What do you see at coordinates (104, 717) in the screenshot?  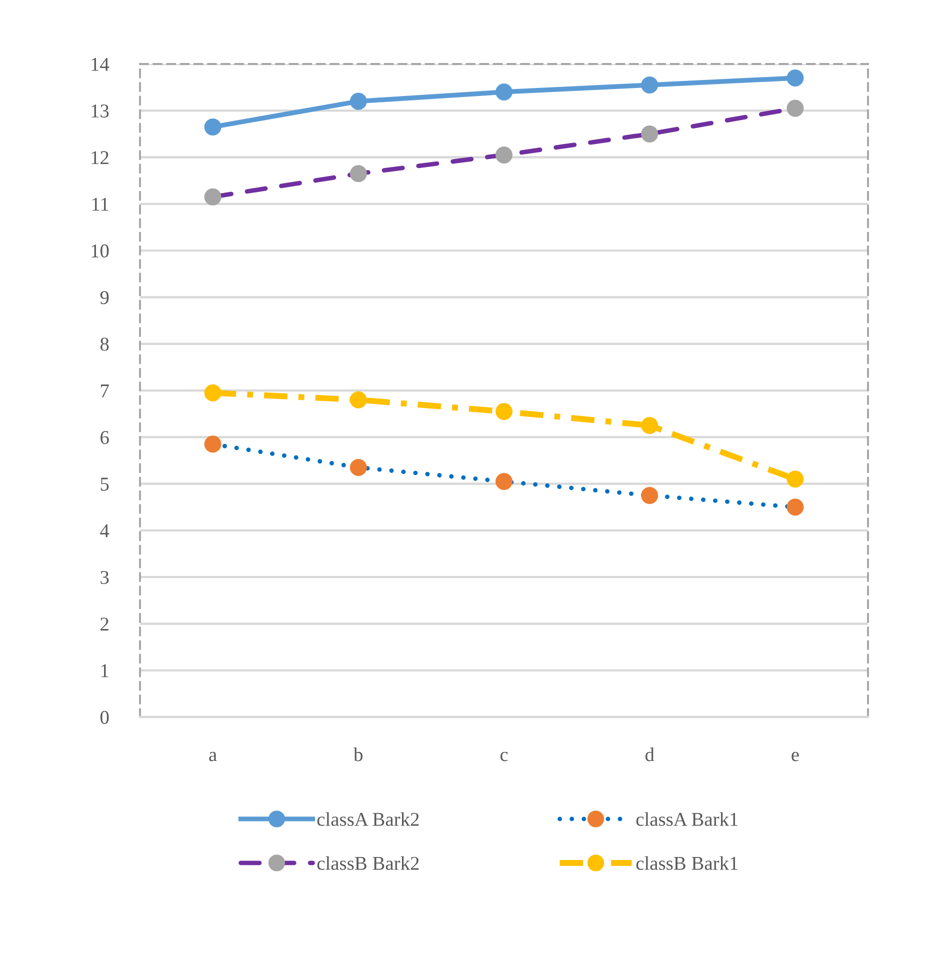 I see `y-tick-label: 0` at bounding box center [104, 717].